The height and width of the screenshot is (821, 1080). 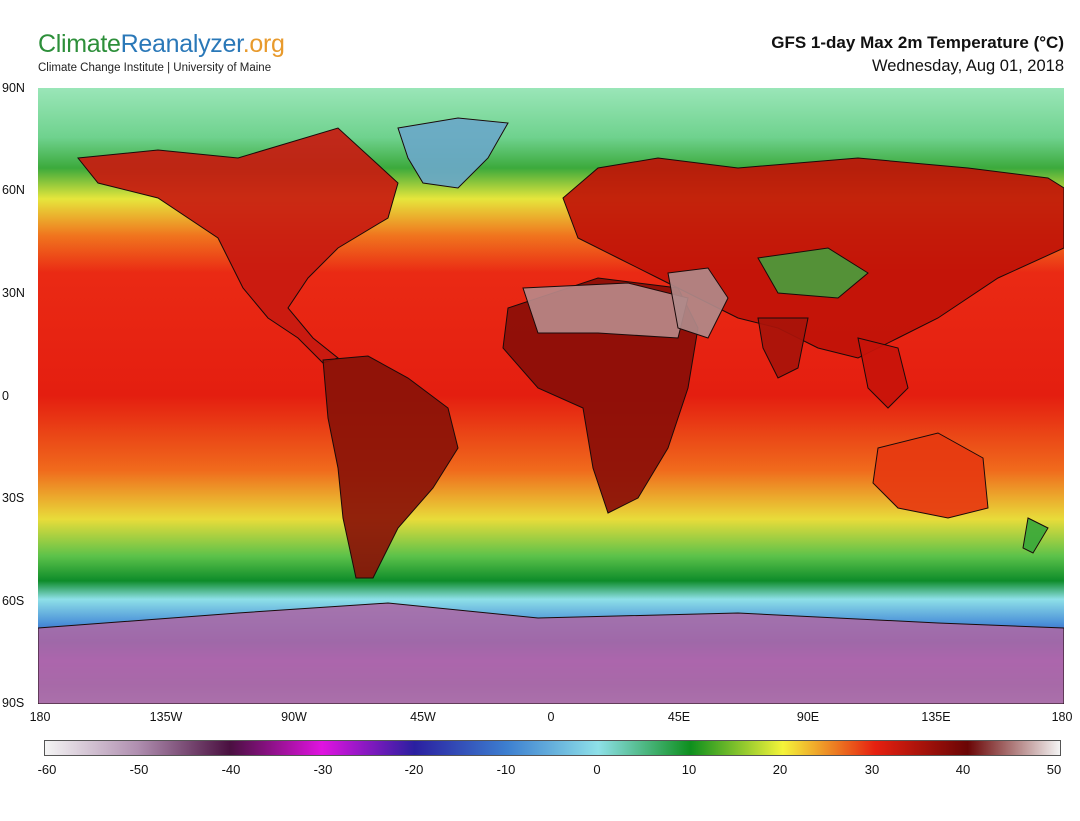 I want to click on lon-label-135w: 135W, so click(x=166, y=717).